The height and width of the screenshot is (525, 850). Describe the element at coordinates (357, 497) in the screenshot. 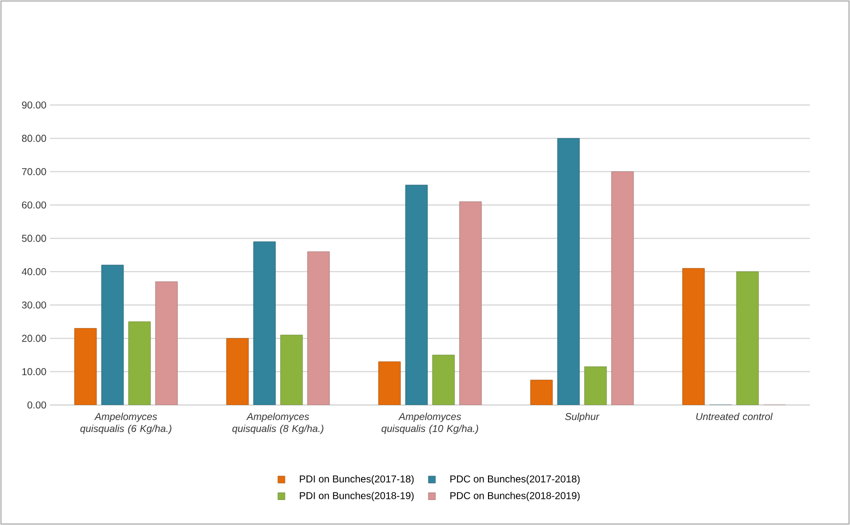

I see `legend-label: PDI on Bunches(2018-19)` at that location.